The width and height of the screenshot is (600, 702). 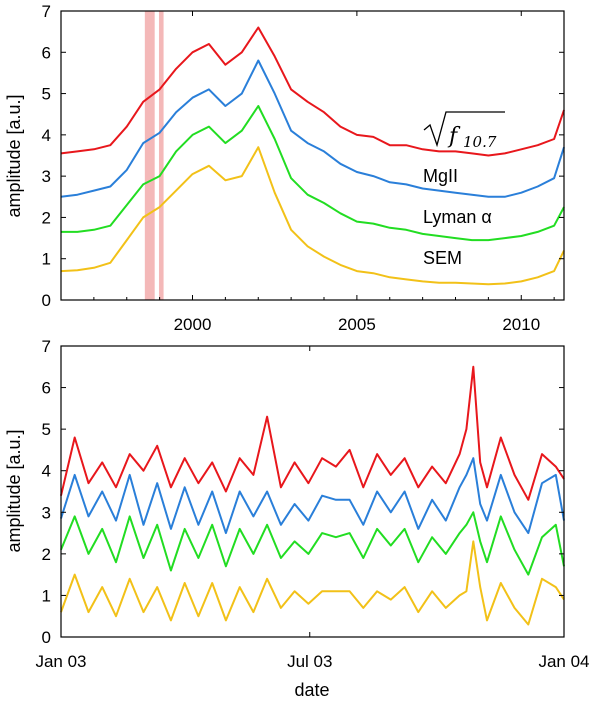 I want to click on bottom-y-axis-label: amplitude [a.u.], so click(x=14, y=490).